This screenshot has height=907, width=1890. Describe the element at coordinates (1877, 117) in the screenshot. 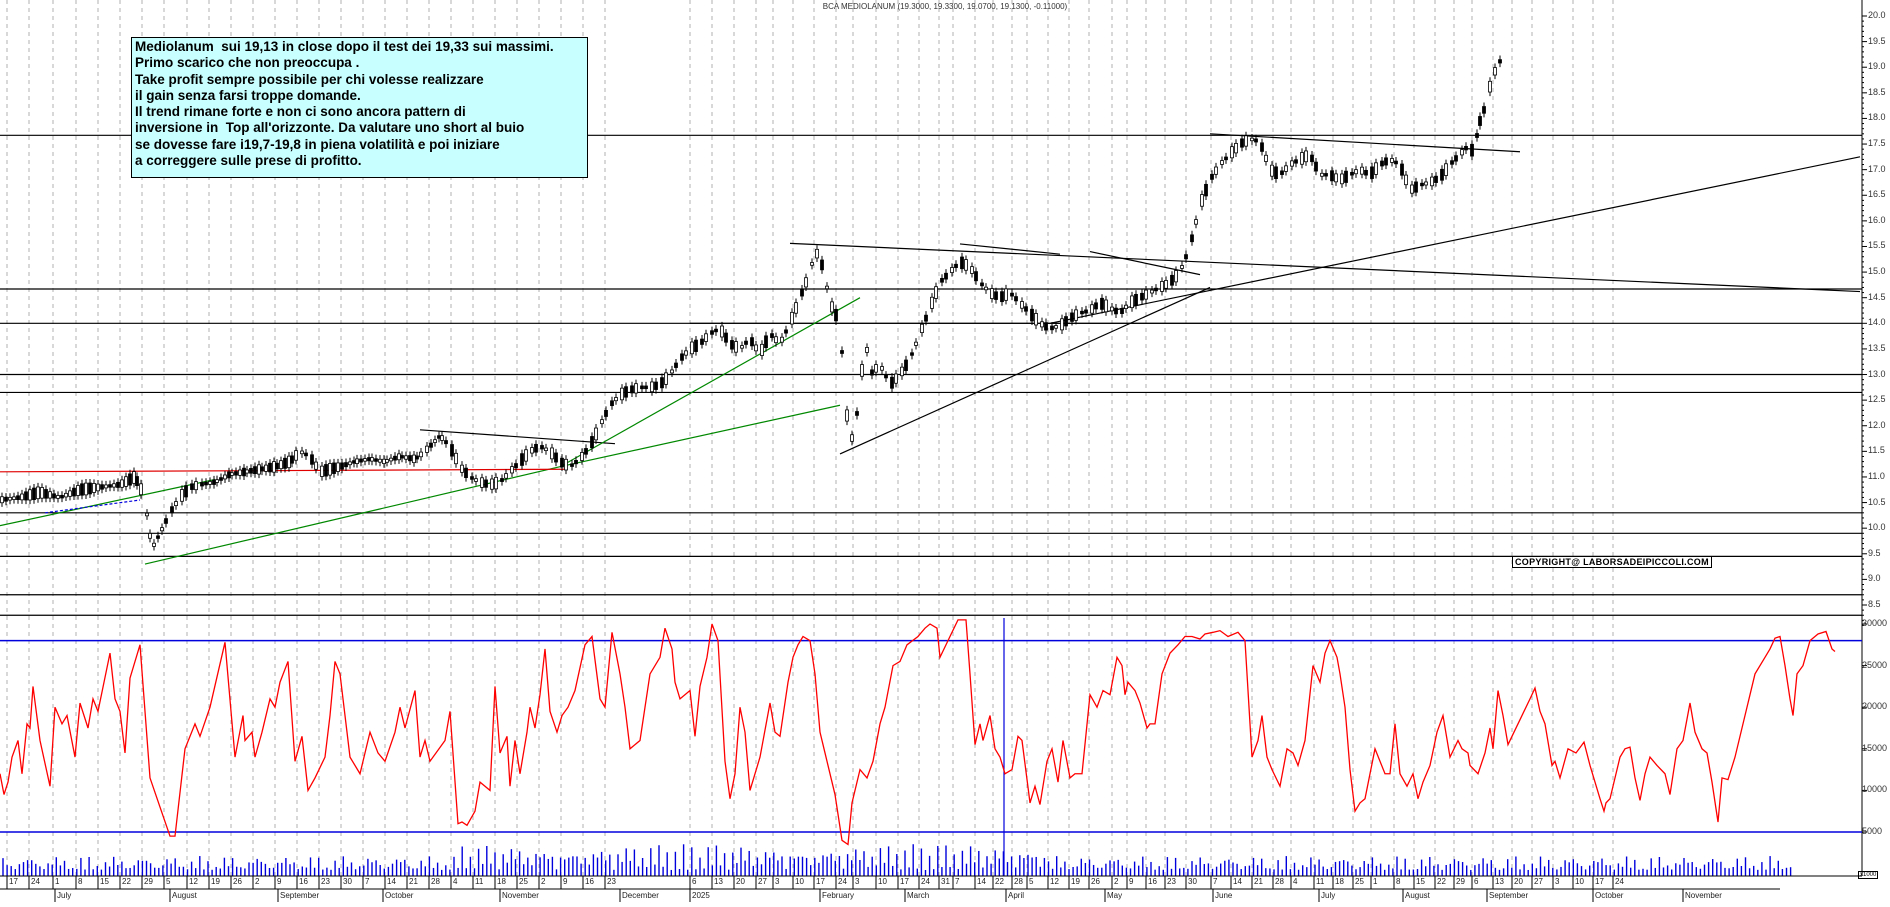

I see `price-tick-label: 18.0` at that location.